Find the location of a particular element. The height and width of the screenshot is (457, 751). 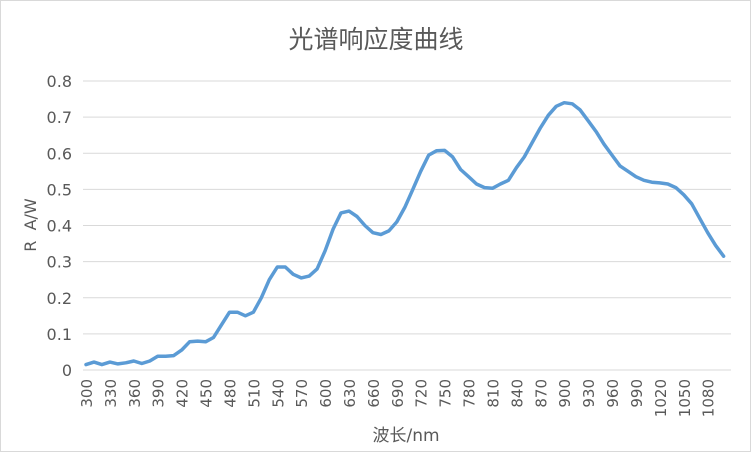

y-tick-label: 0.3 is located at coordinates (59, 262).